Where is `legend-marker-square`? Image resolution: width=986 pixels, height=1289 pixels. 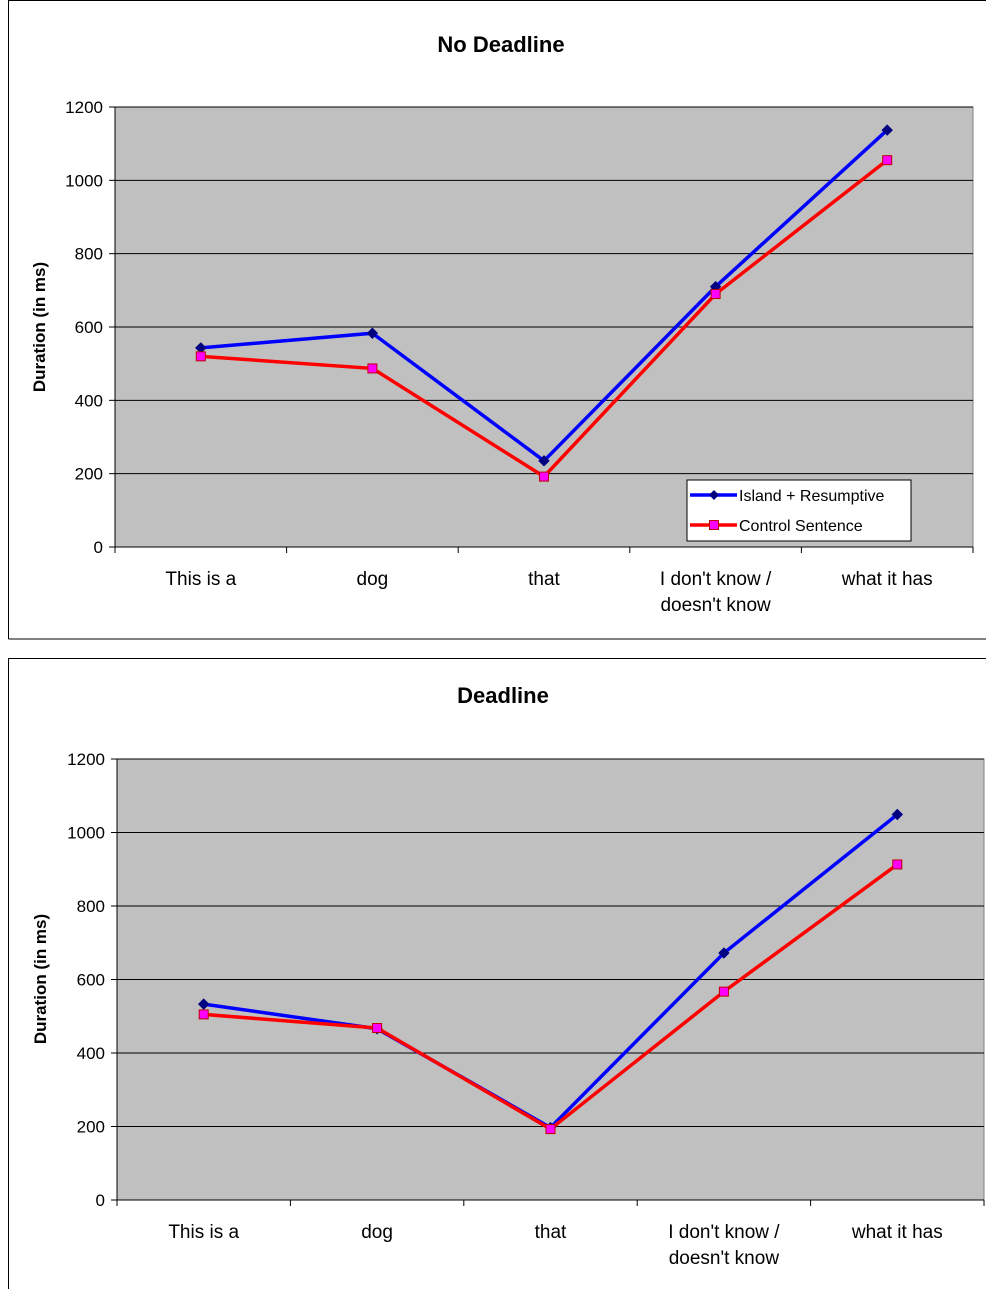
legend-marker-square is located at coordinates (714, 525).